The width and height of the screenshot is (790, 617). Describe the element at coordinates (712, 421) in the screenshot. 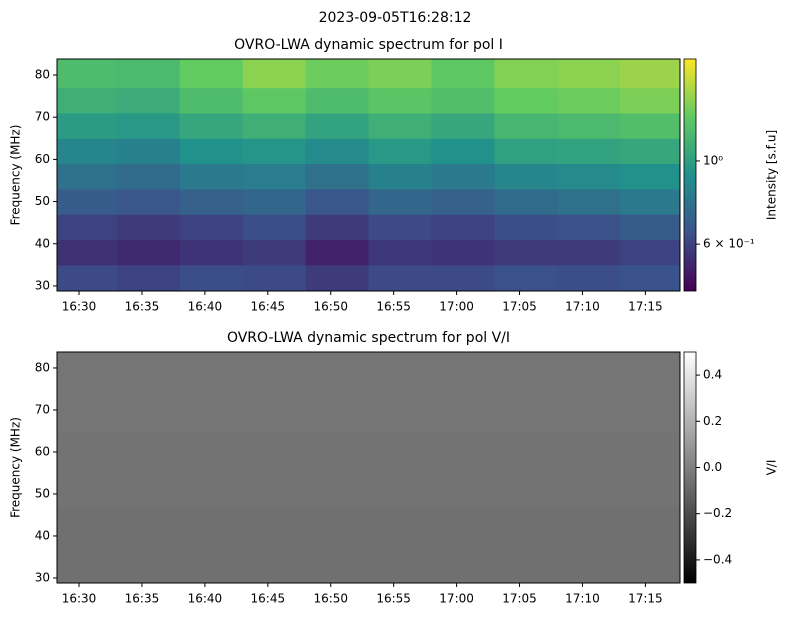

I see `colorbar-tick-label: 0.2` at that location.